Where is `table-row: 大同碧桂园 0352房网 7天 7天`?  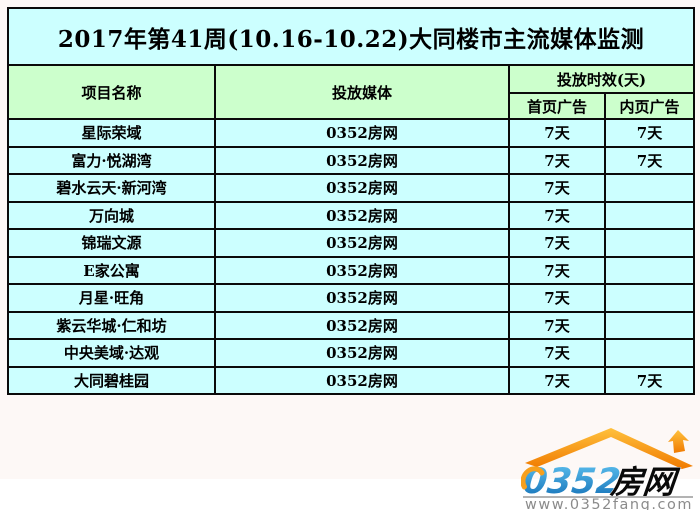
table-row: 大同碧桂园 0352房网 7天 7天 is located at coordinates (351, 380).